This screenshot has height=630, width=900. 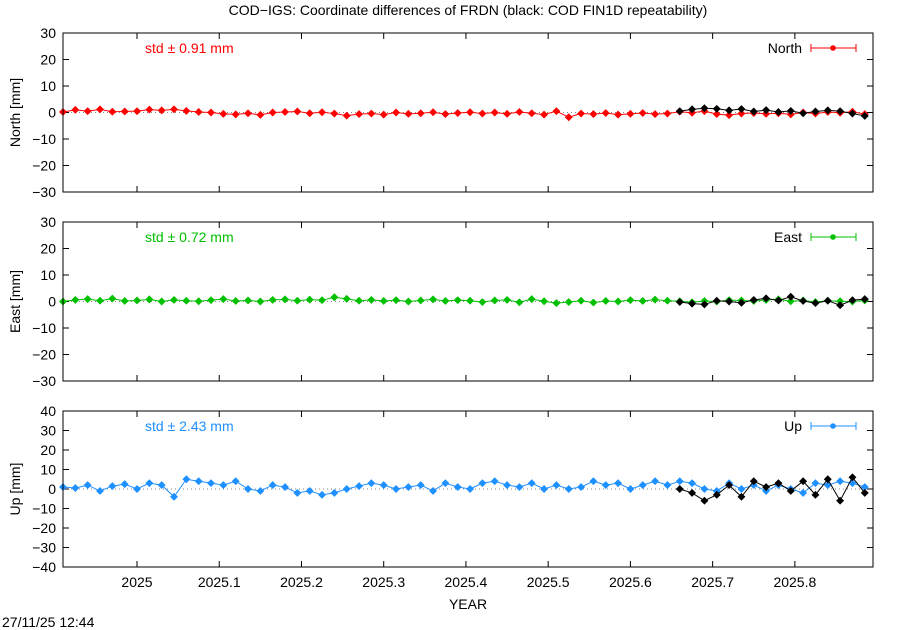 What do you see at coordinates (44, 192) in the screenshot?
I see `y-tick-label: −30` at bounding box center [44, 192].